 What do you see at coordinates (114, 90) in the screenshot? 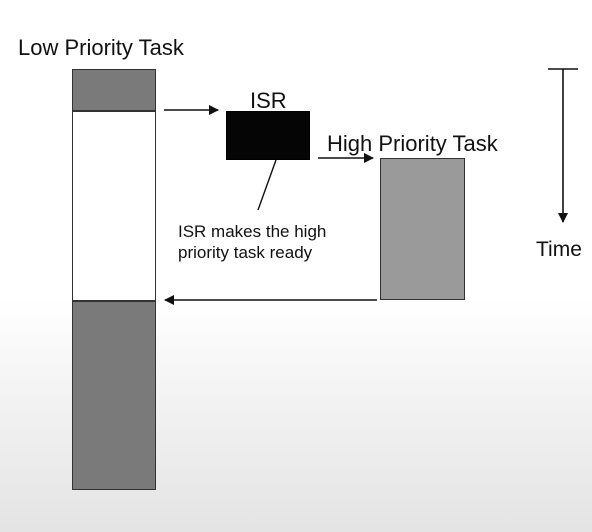
I see `low-priority-task-block-before` at bounding box center [114, 90].